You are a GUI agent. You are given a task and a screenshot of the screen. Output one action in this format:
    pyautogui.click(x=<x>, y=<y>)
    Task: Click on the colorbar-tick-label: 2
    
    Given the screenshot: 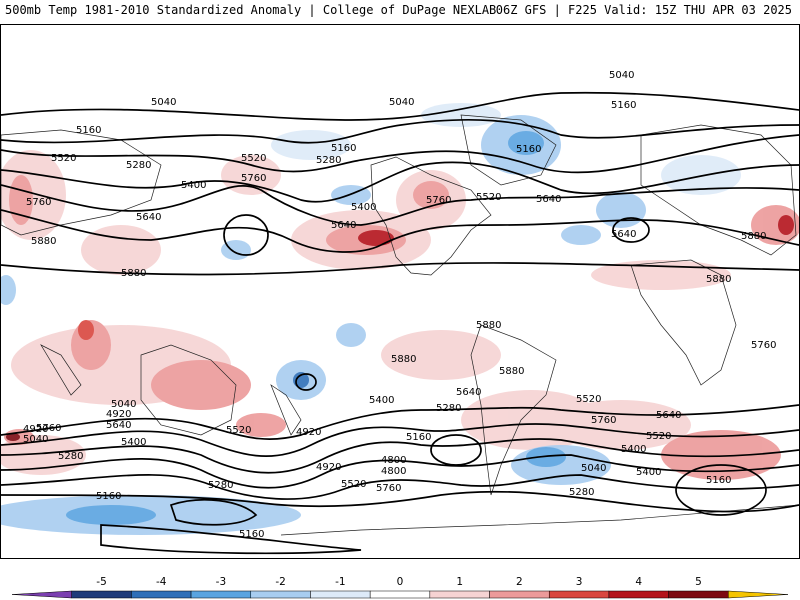 What is the action you would take?
    pyautogui.click(x=519, y=582)
    